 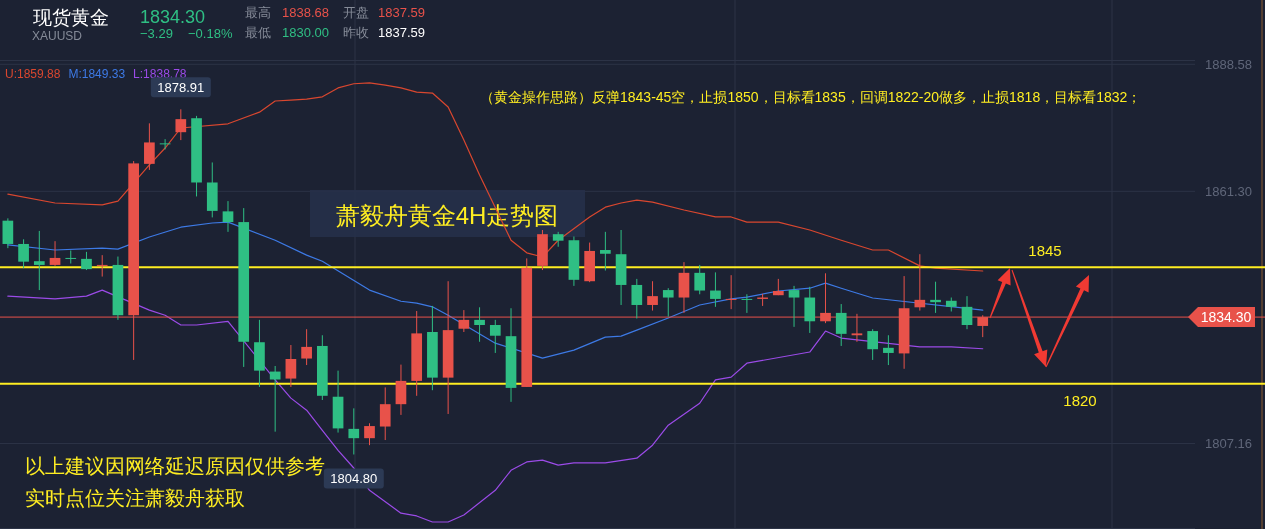 What do you see at coordinates (71, 17) in the screenshot?
I see `text: 现货黄金` at bounding box center [71, 17].